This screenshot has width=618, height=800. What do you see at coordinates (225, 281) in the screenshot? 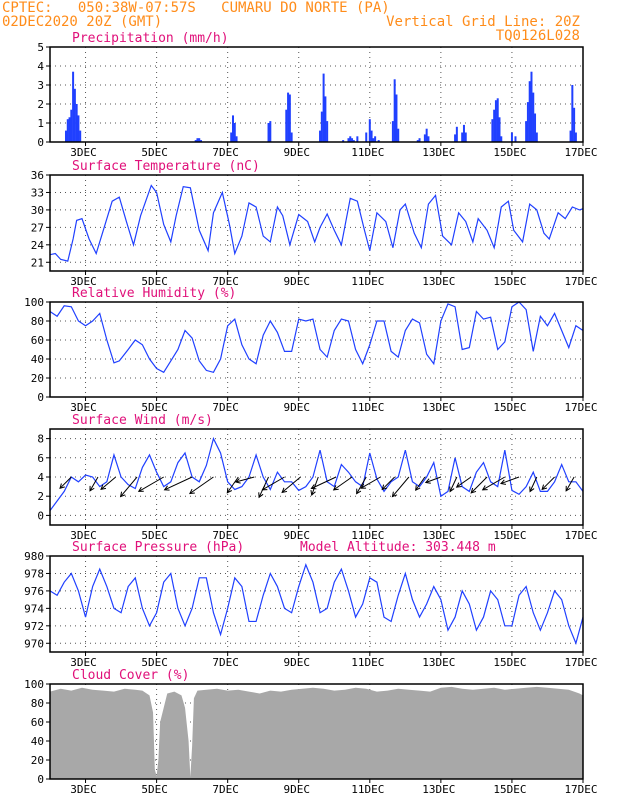
I see `temp-xtick-label: 7DEC` at bounding box center [225, 281].